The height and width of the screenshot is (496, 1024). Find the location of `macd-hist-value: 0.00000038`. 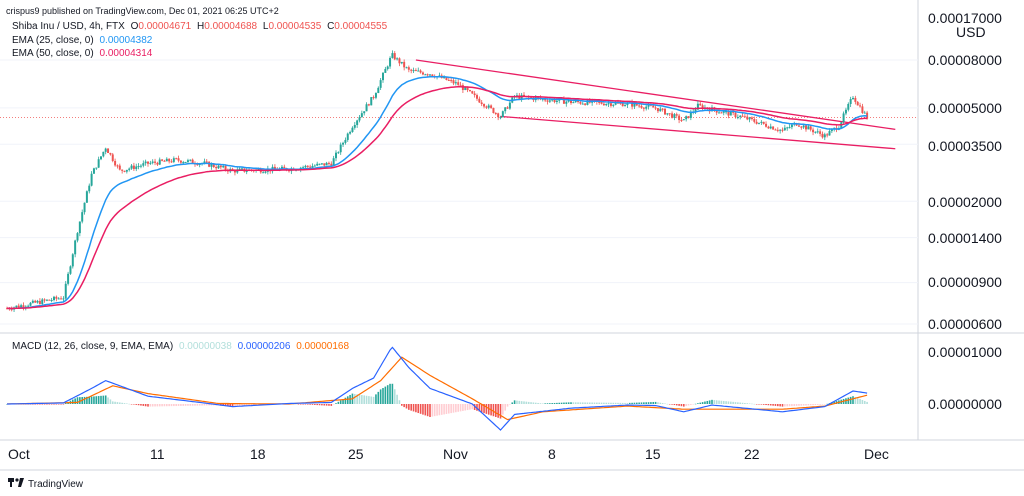

macd-hist-value: 0.00000038 is located at coordinates (205, 346).